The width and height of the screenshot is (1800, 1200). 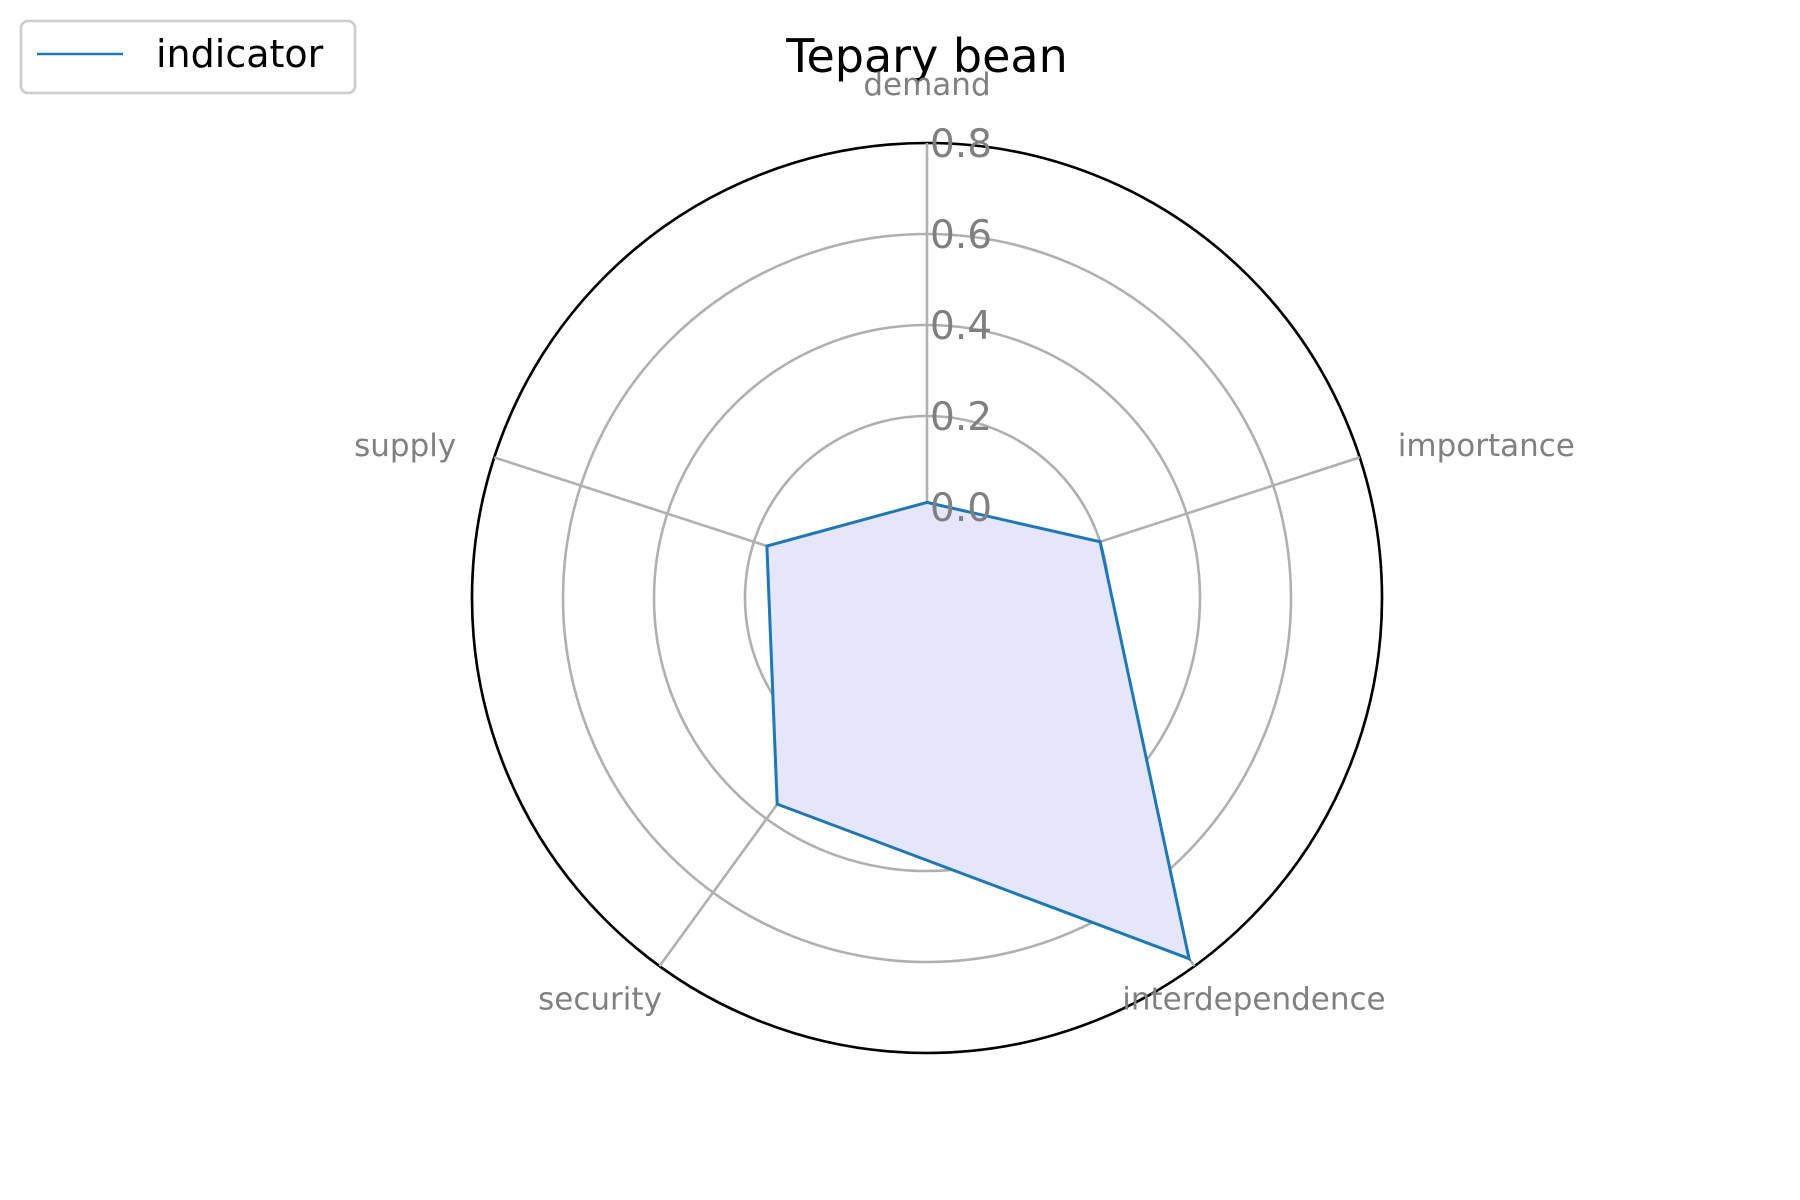 What do you see at coordinates (926, 56) in the screenshot?
I see `chart-title: Tepary bean` at bounding box center [926, 56].